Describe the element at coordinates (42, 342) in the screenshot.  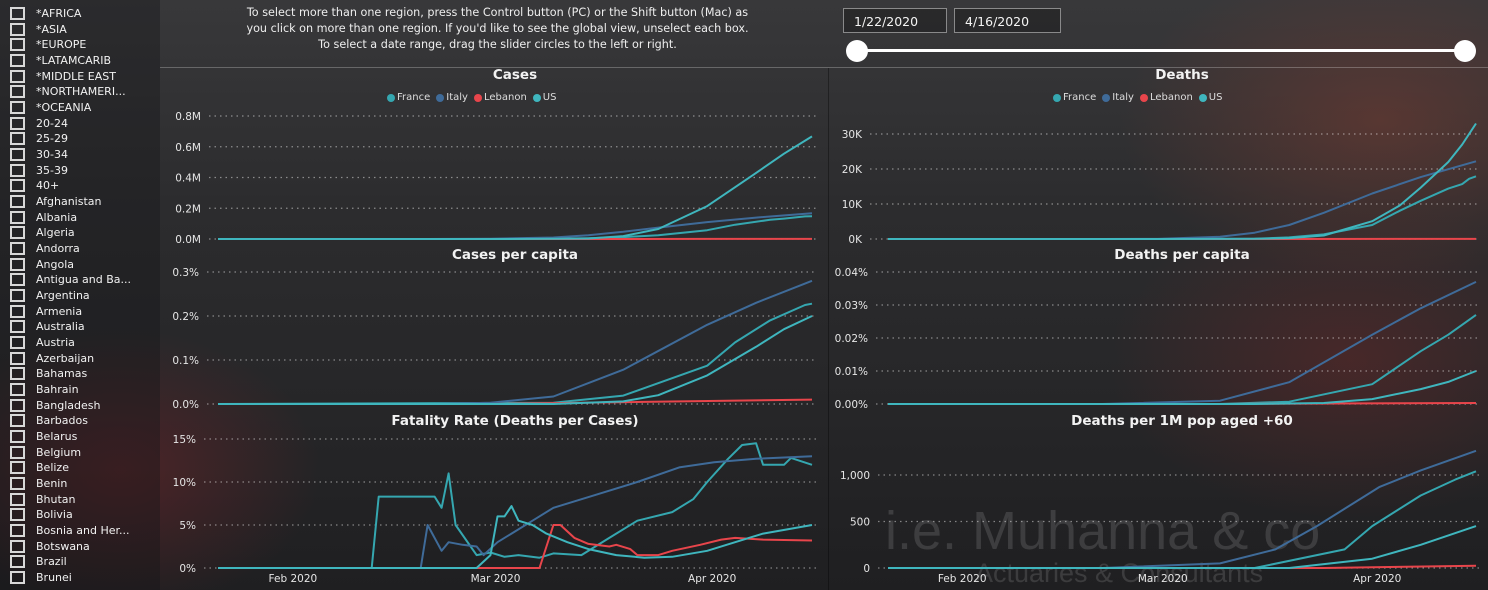
I see `region-filter-item: Austria` at that location.